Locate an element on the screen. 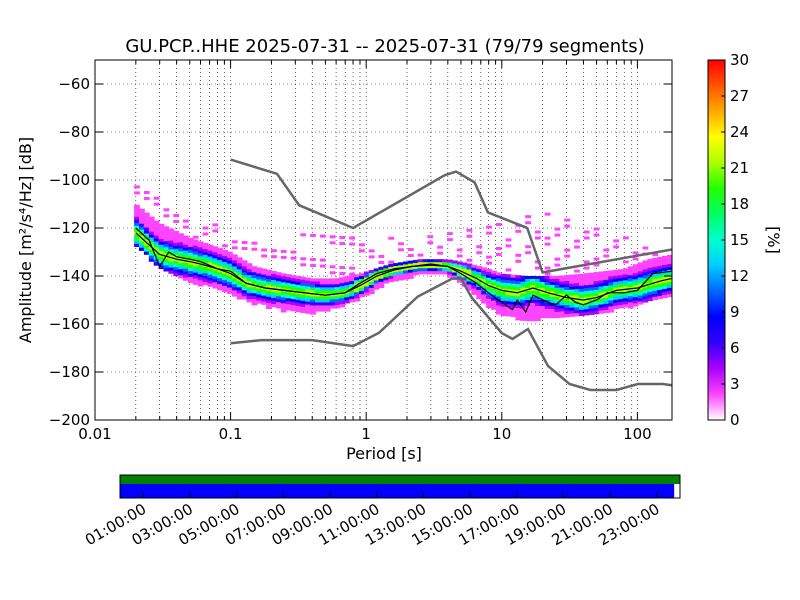 The width and height of the screenshot is (800, 600). colorbar-tick-label: 24 is located at coordinates (739, 132).